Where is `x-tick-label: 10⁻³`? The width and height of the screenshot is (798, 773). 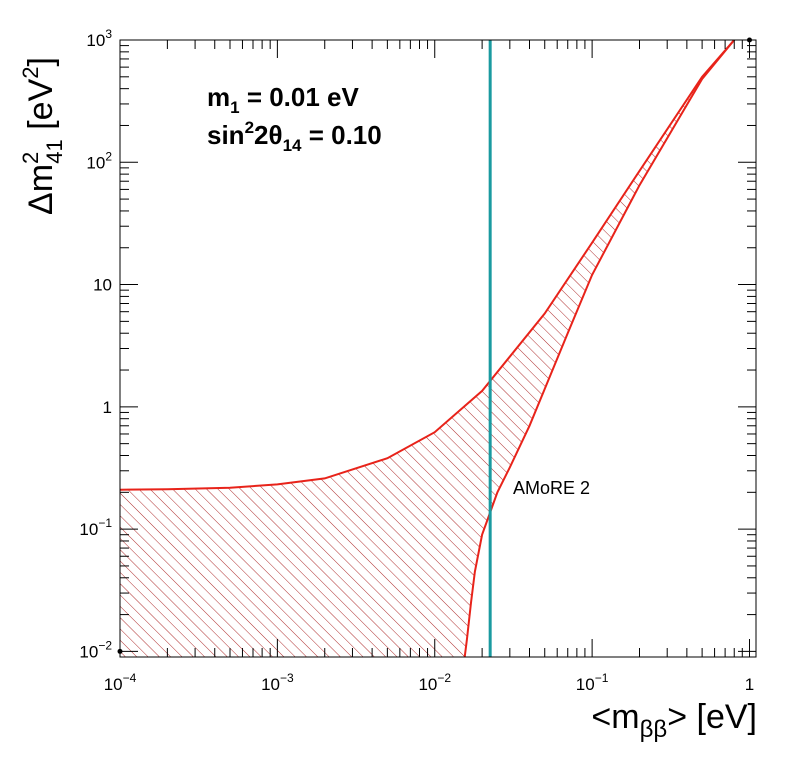 x-tick-label: 10⁻³ is located at coordinates (277, 682).